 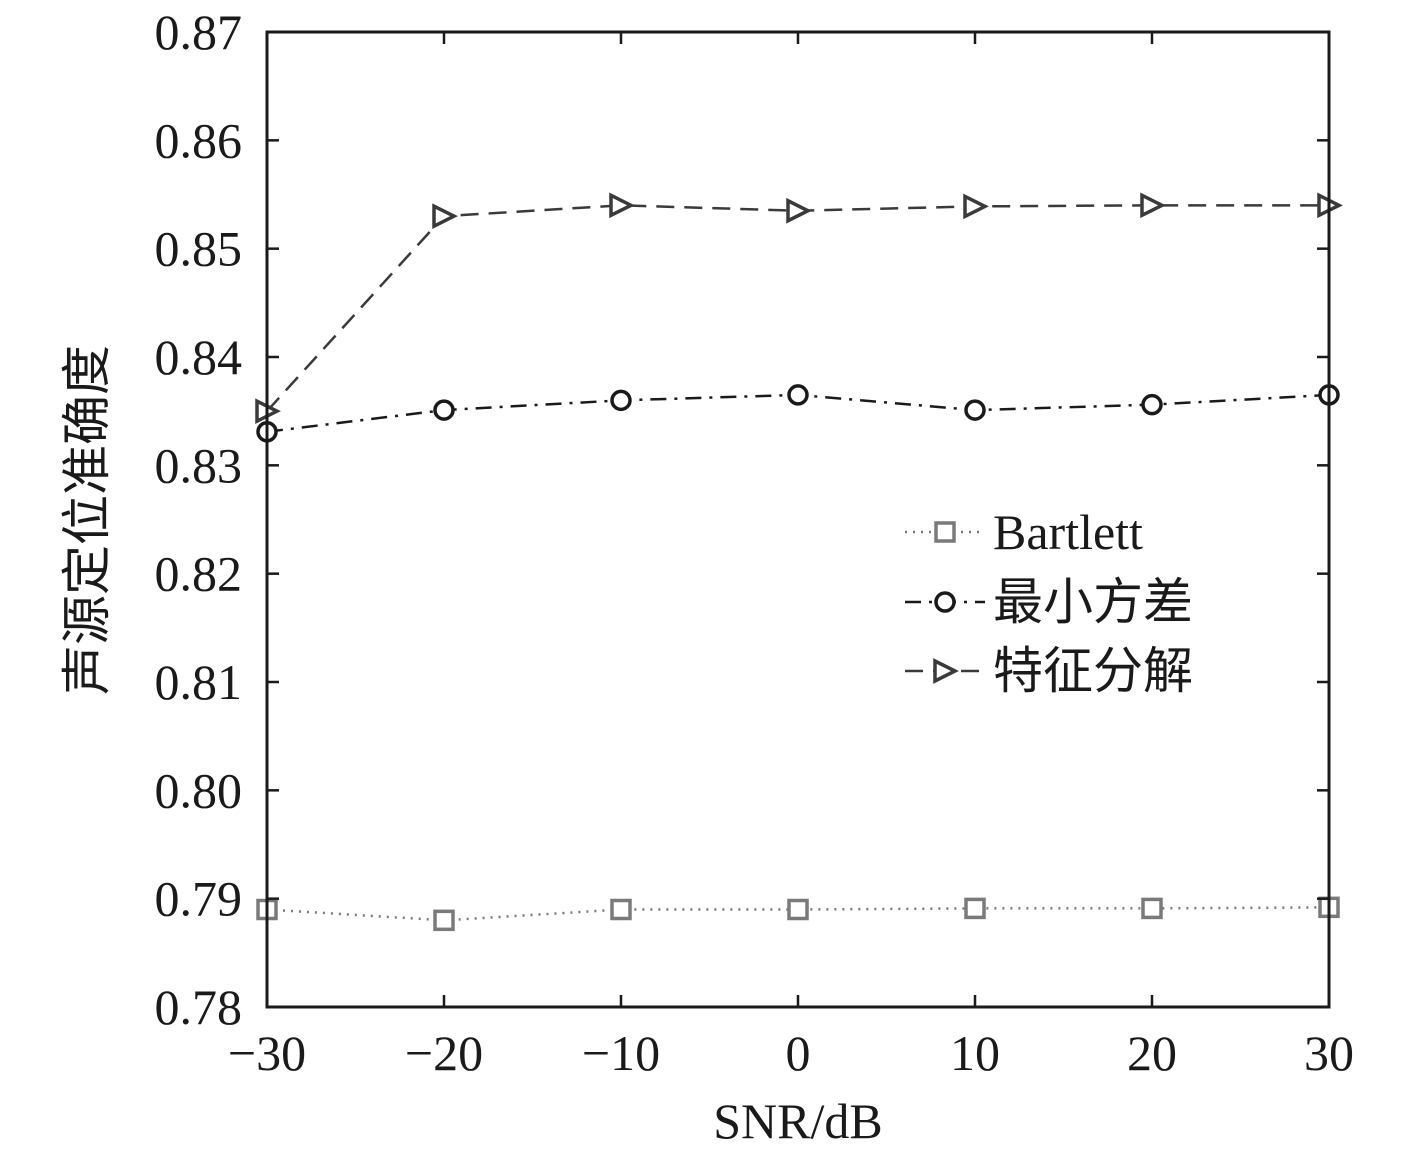 What do you see at coordinates (199, 1007) in the screenshot?
I see `y-tick-label: 0.78` at bounding box center [199, 1007].